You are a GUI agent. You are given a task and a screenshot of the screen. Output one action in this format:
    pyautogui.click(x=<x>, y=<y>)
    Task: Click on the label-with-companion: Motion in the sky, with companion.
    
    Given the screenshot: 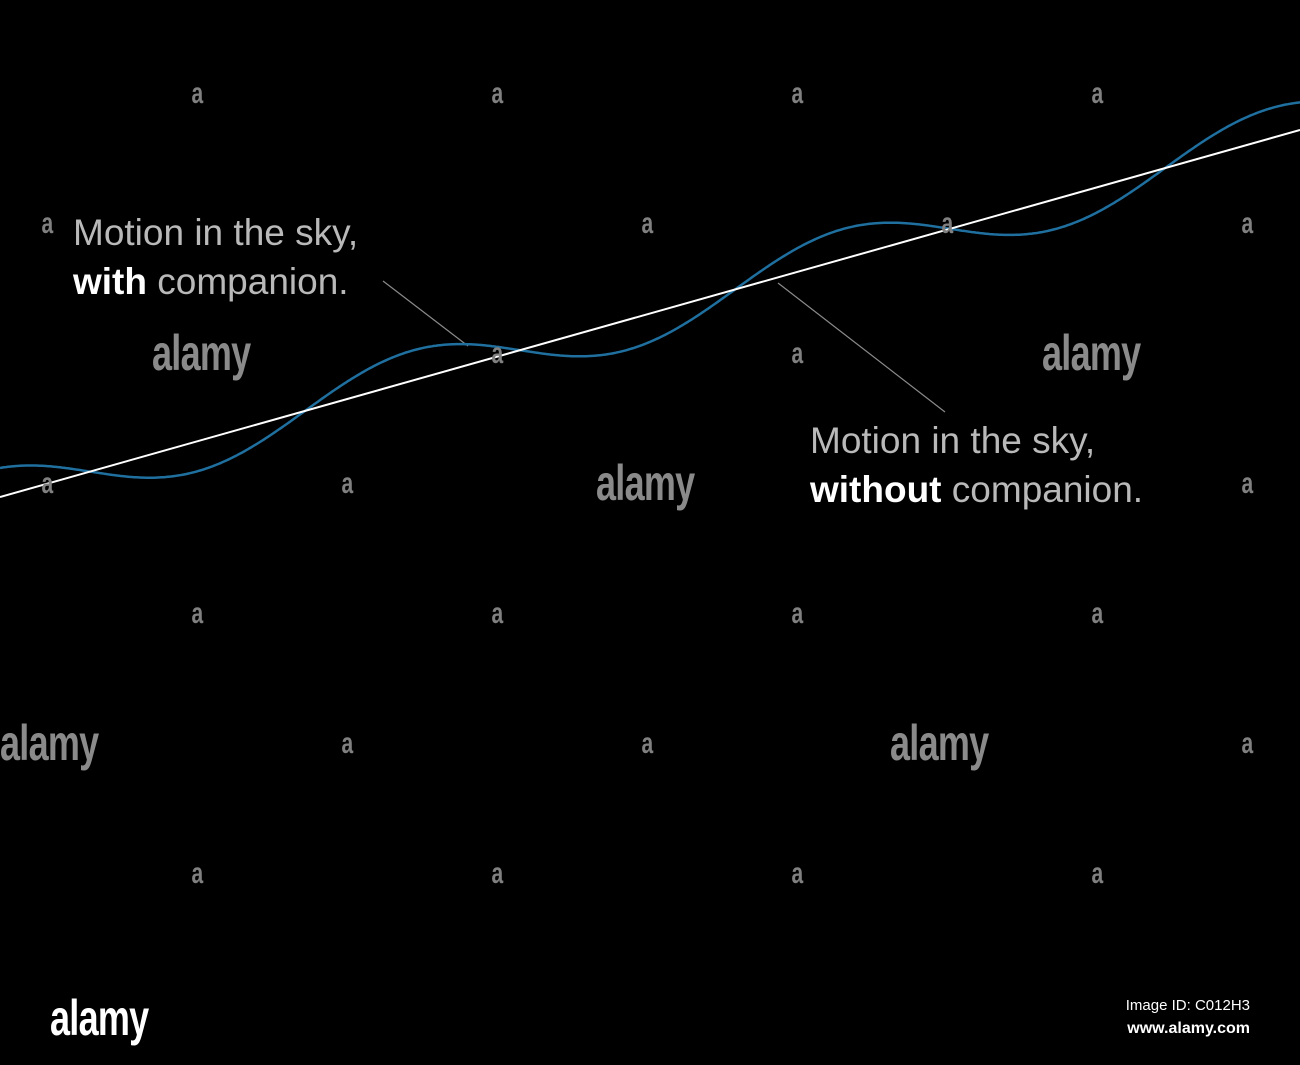 What is the action you would take?
    pyautogui.click(x=215, y=257)
    